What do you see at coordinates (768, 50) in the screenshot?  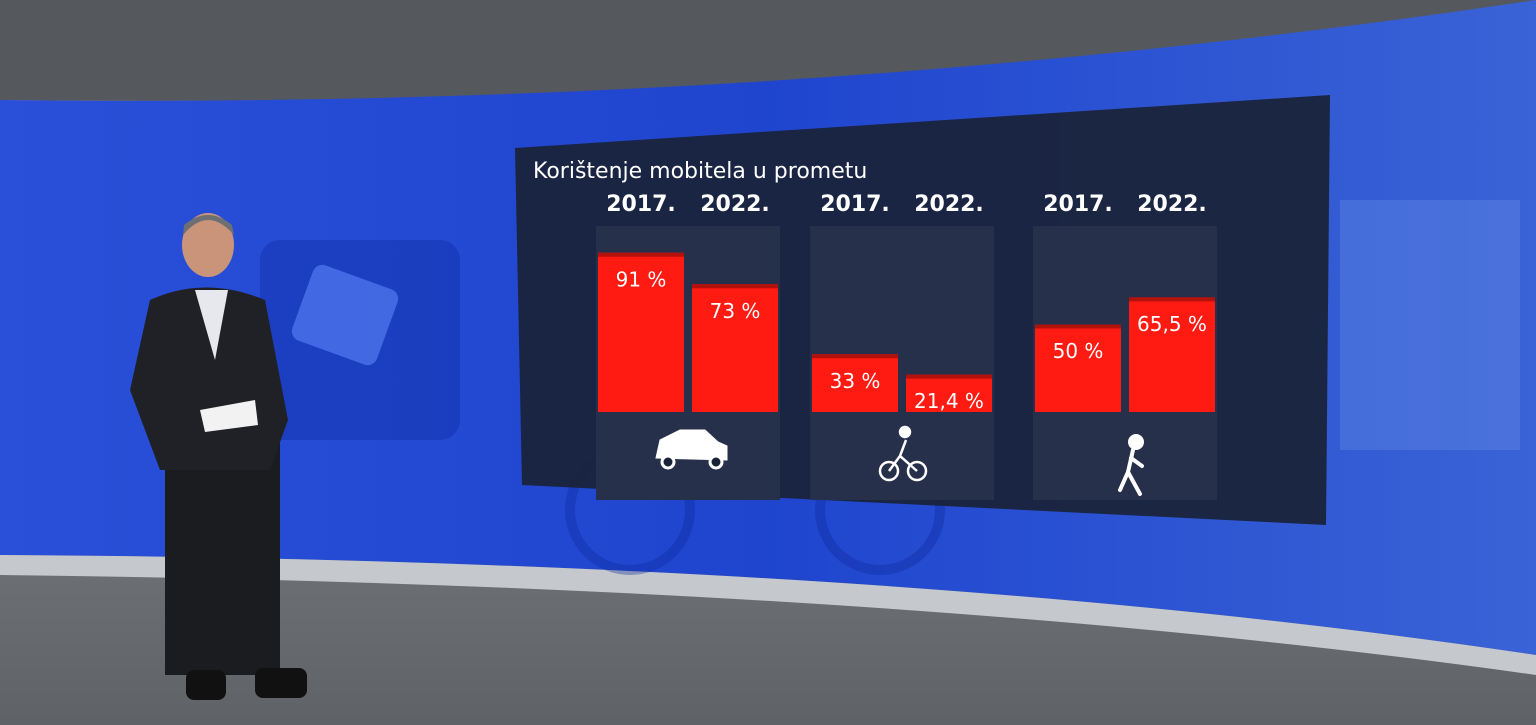 I see `ceiling-shade` at bounding box center [768, 50].